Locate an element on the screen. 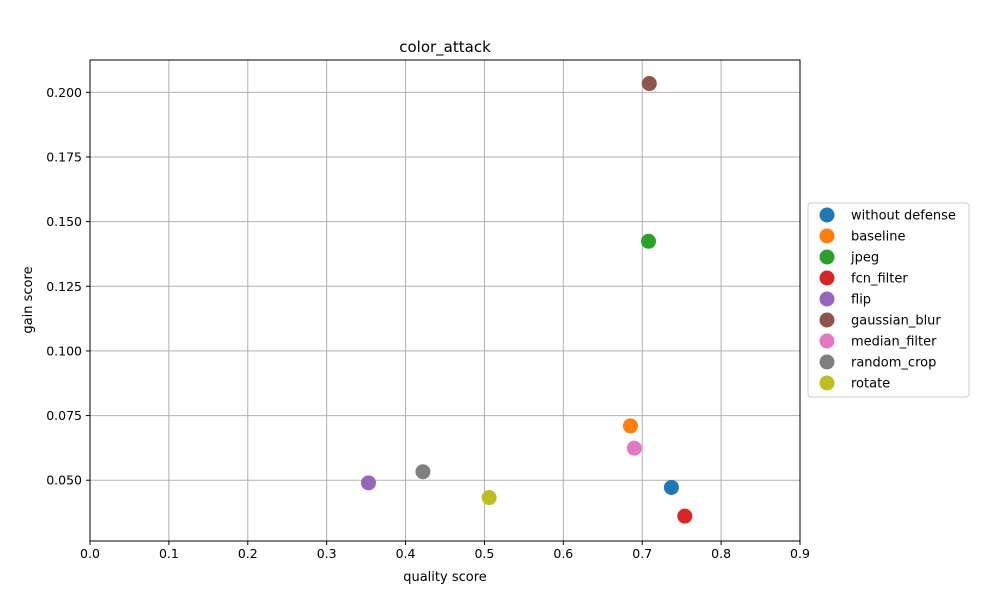  legend-marker-baseline is located at coordinates (827, 236).